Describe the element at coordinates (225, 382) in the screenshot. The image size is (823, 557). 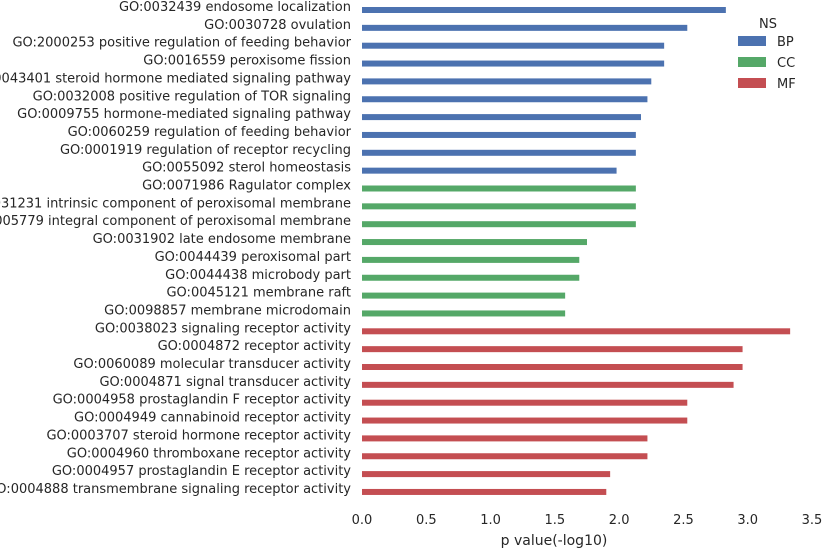
I see `category-label: GO:0004871 signal transducer activity` at that location.